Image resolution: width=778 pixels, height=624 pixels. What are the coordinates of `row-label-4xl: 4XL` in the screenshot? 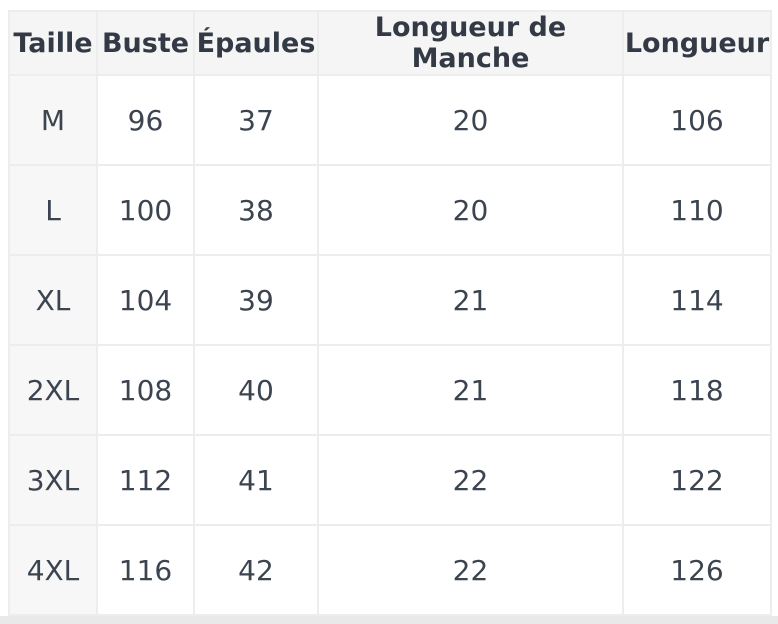 It's located at (53, 570).